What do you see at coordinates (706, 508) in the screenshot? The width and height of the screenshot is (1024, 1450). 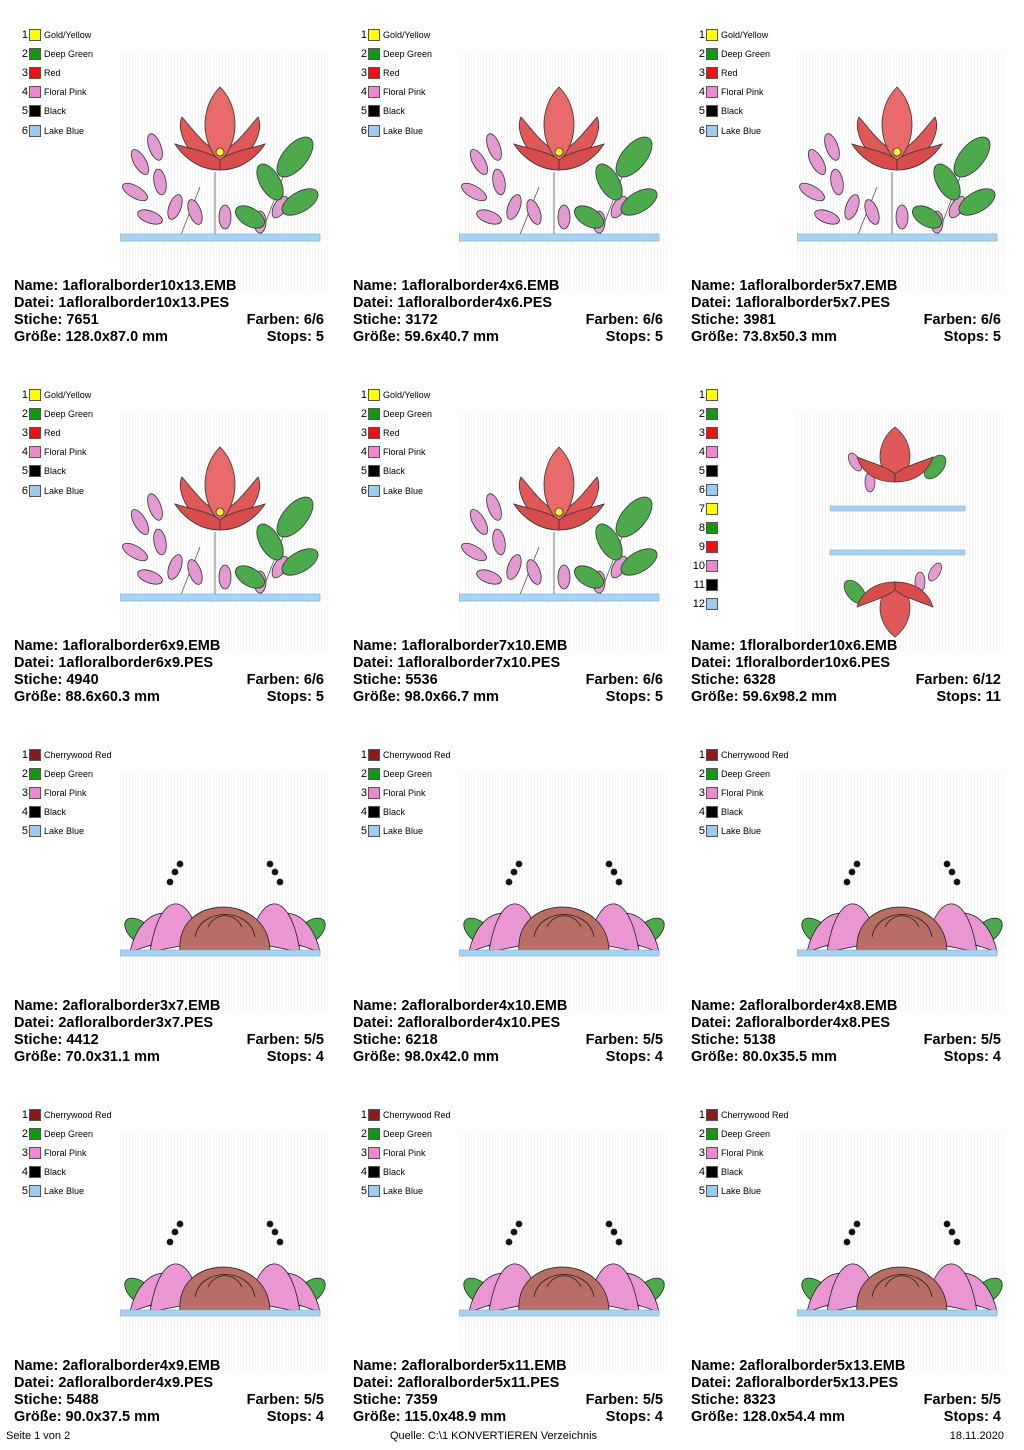 I see `color-legend-row: 7` at bounding box center [706, 508].